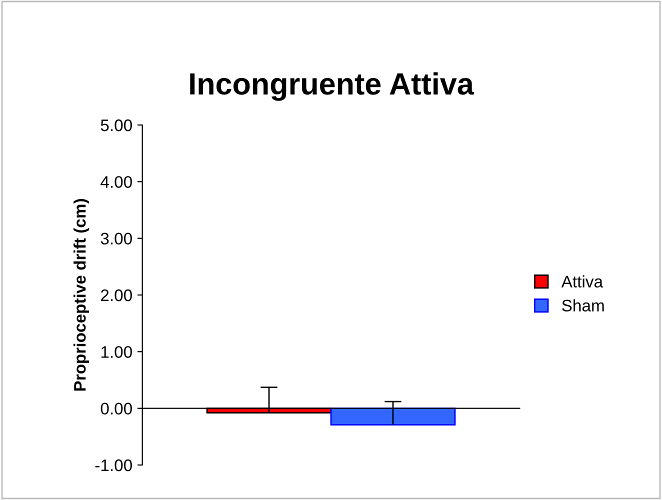 The image size is (662, 500). What do you see at coordinates (116, 408) in the screenshot?
I see `y-tick-label: 0.00` at bounding box center [116, 408].